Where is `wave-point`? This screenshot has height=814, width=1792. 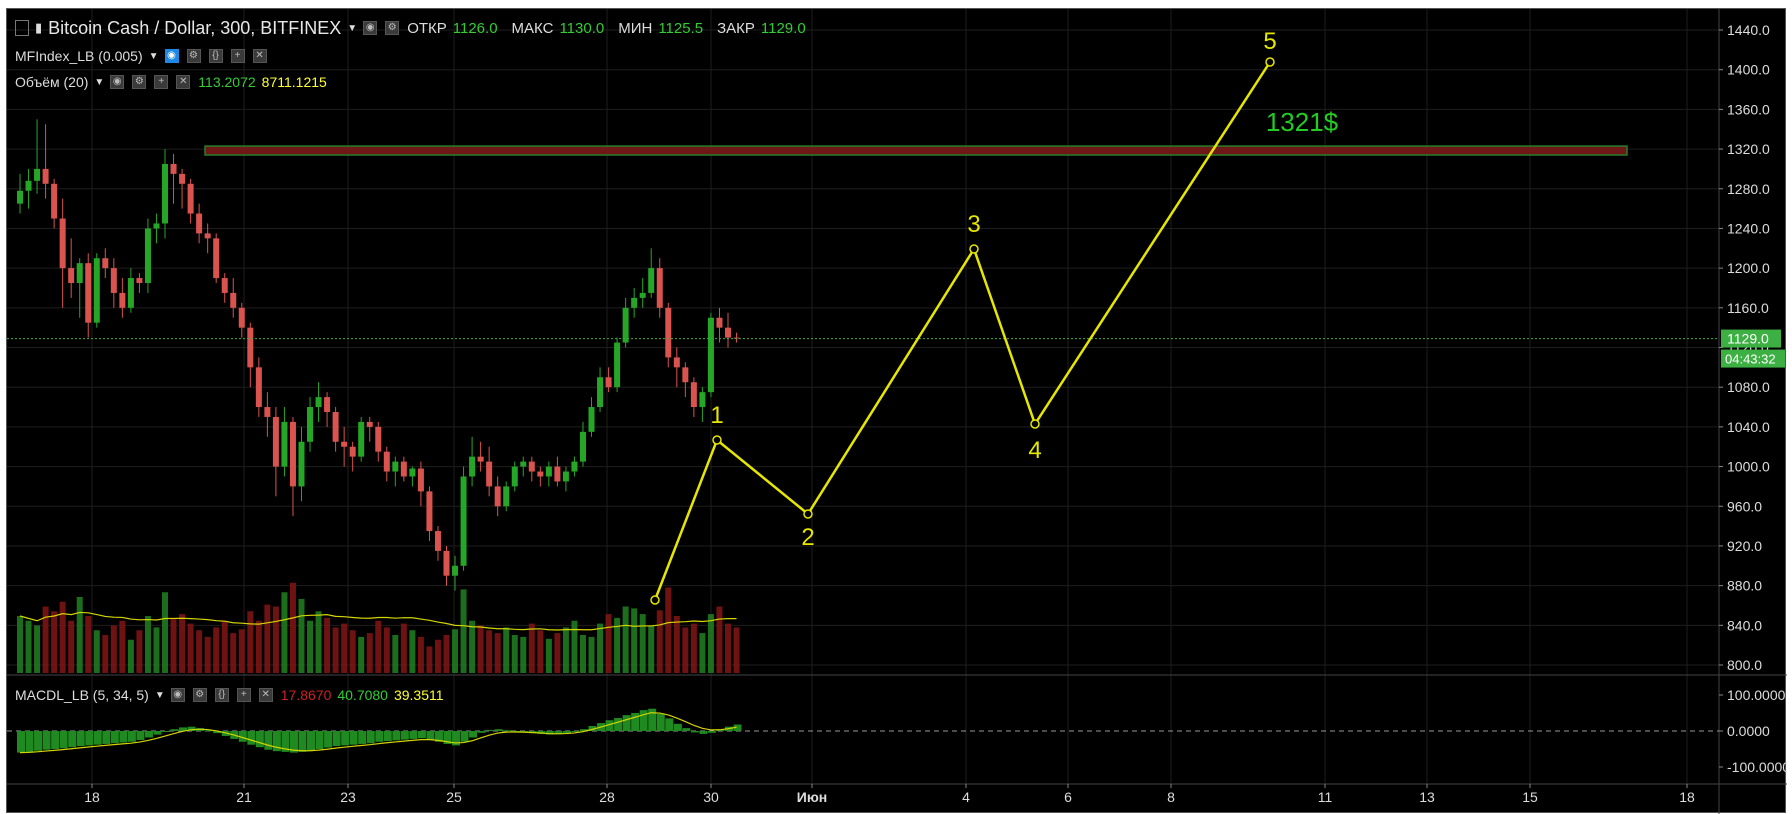
wave-point is located at coordinates (1270, 62).